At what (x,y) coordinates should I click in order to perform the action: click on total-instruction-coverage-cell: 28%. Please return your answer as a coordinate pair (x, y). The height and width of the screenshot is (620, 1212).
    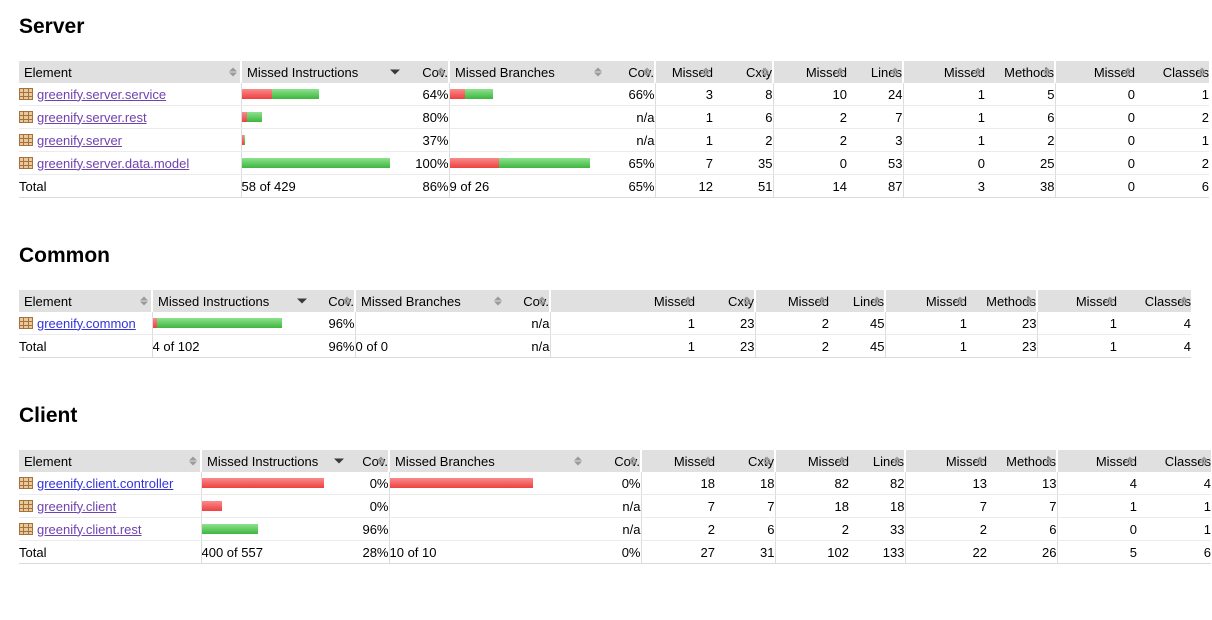
    Looking at the image, I should click on (368, 552).